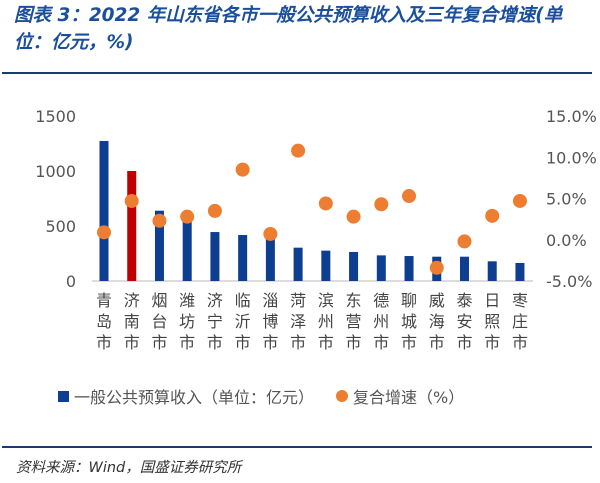 This screenshot has height=483, width=600. What do you see at coordinates (354, 300) in the screenshot?
I see `category-label: 东` at bounding box center [354, 300].